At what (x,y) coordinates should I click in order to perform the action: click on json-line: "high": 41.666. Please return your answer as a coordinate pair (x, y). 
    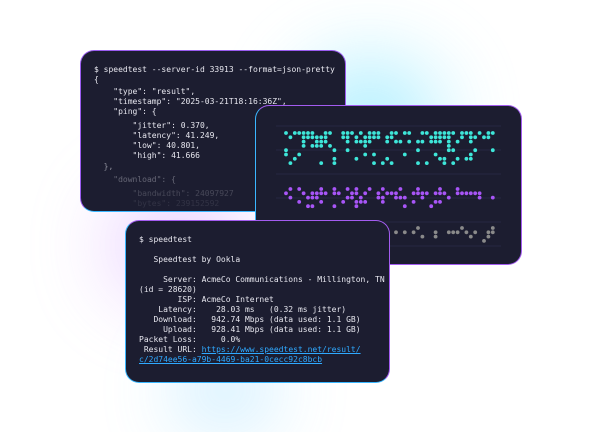
    Looking at the image, I should click on (147, 155).